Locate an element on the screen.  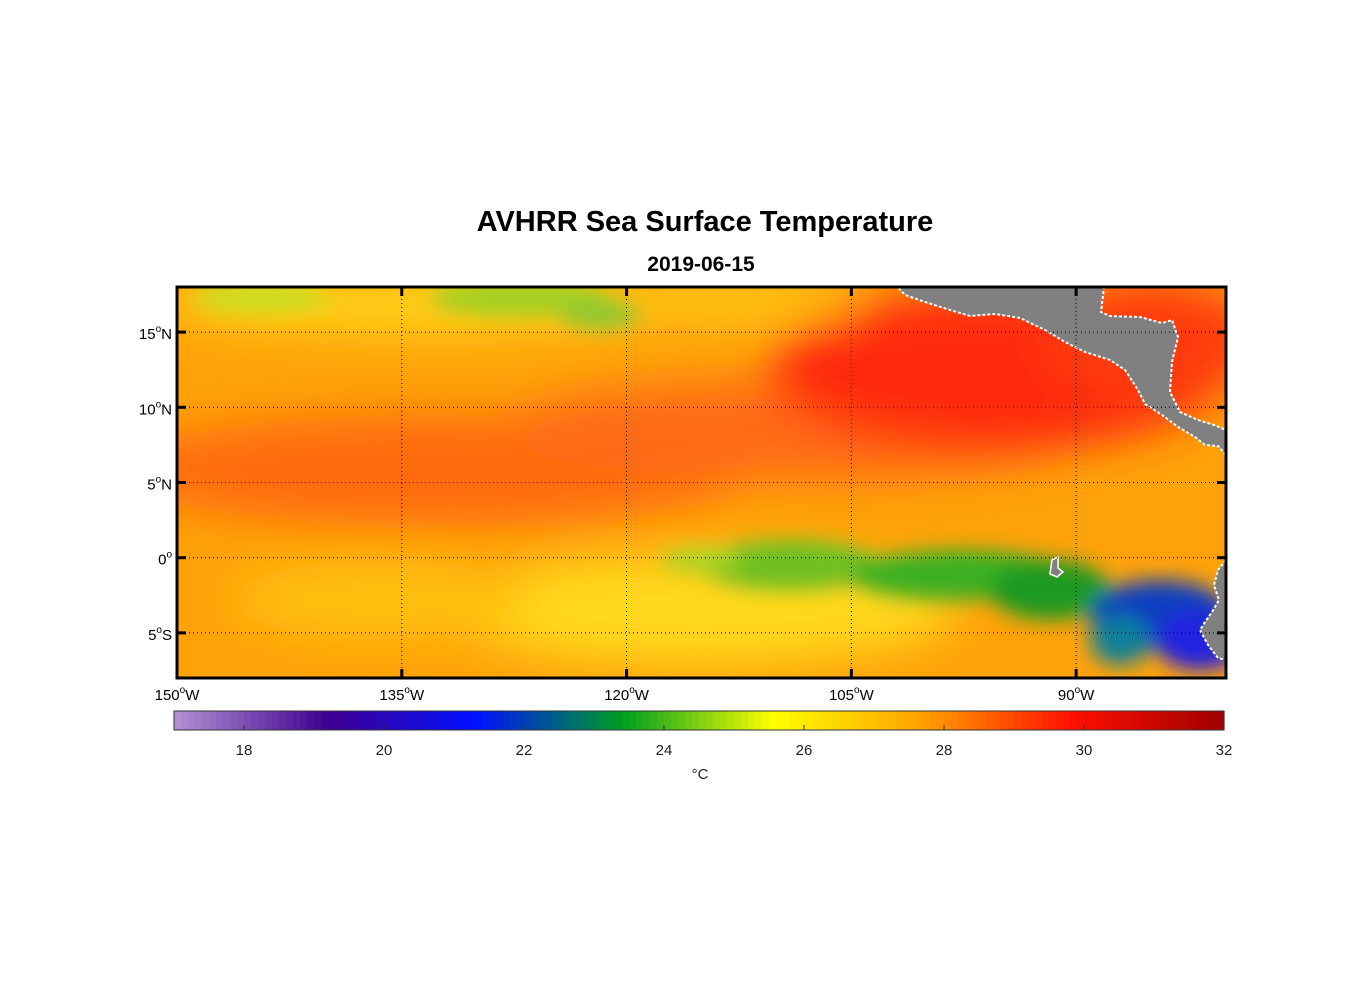
lon-tick-label: 150oW is located at coordinates (178, 694).